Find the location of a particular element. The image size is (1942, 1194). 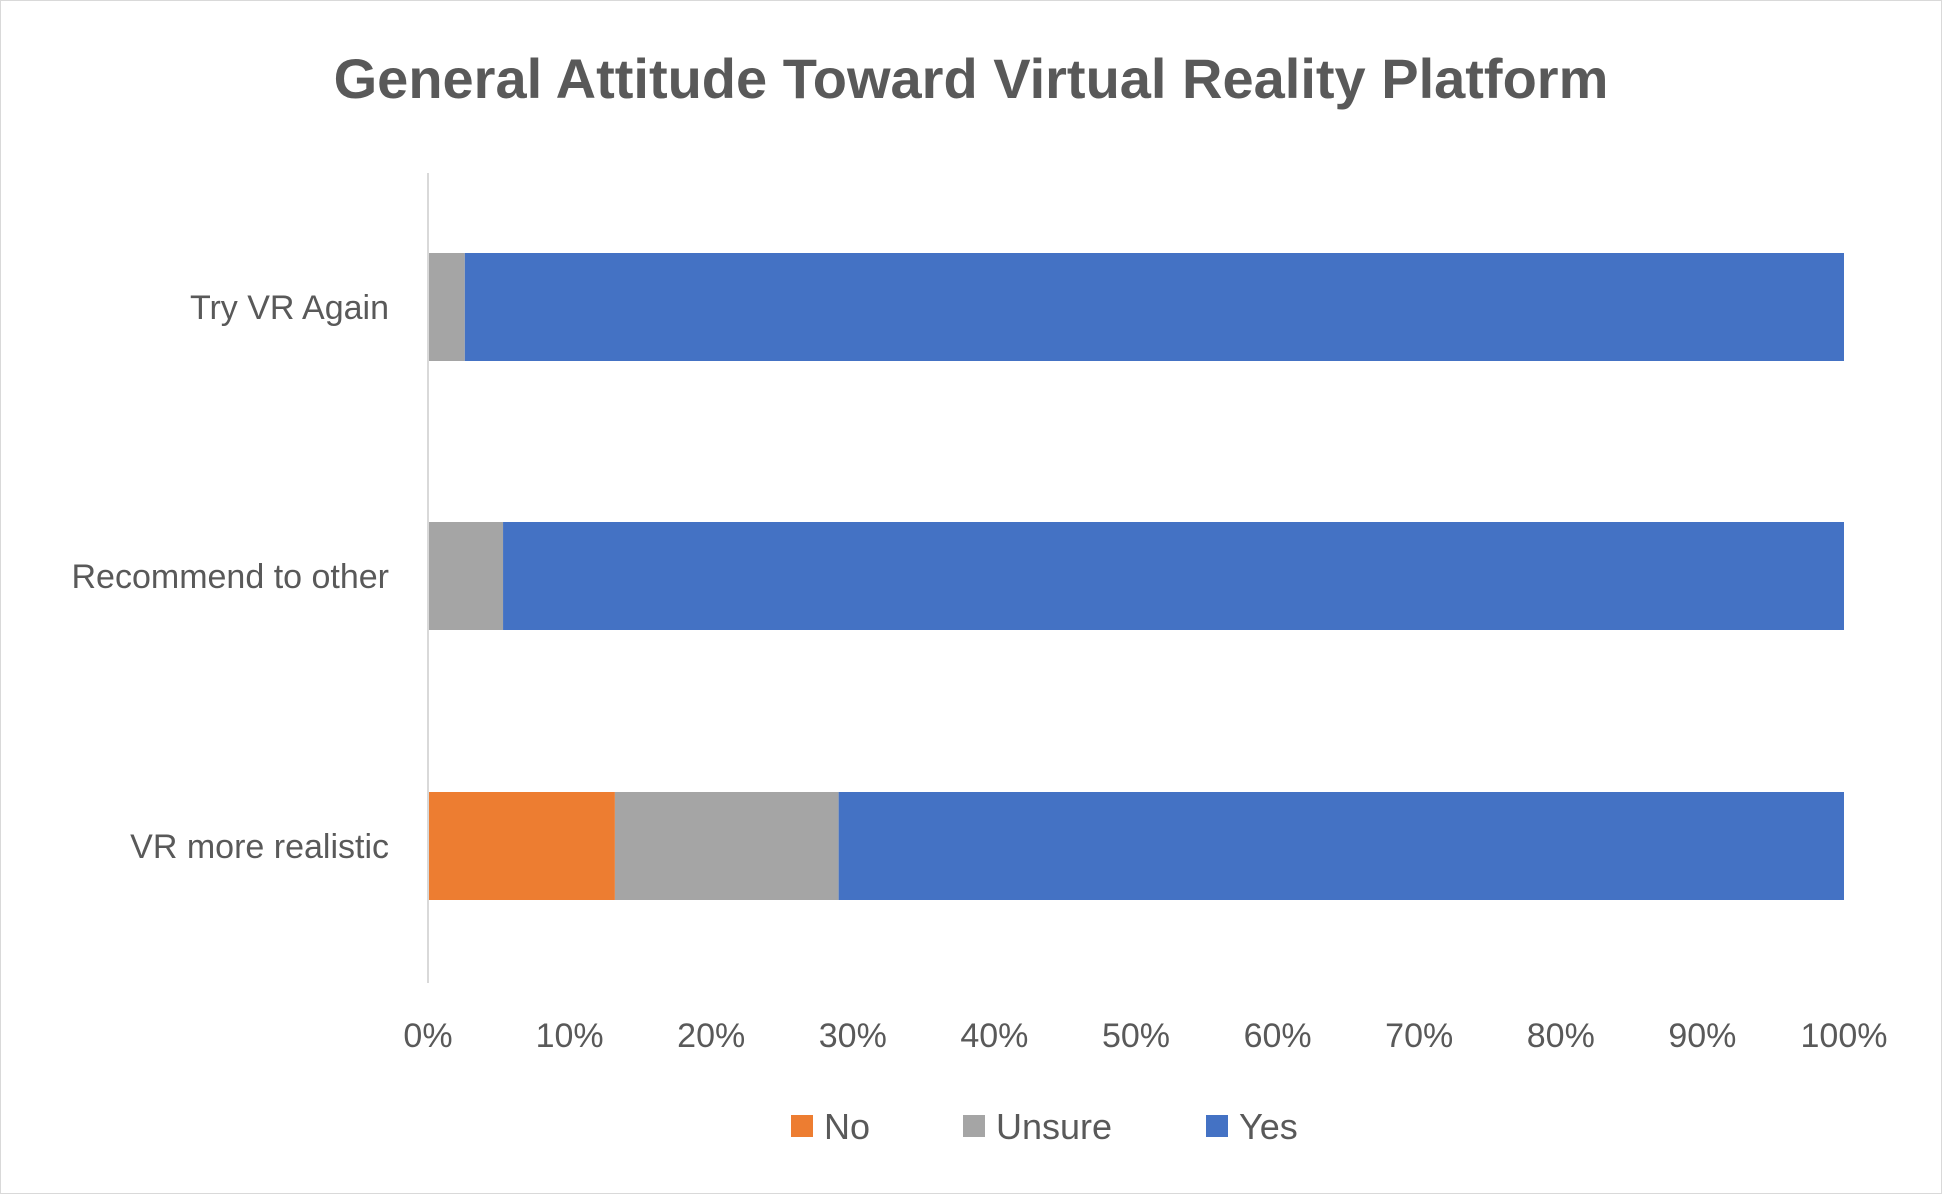

legend-swatch-yes is located at coordinates (1217, 1126).